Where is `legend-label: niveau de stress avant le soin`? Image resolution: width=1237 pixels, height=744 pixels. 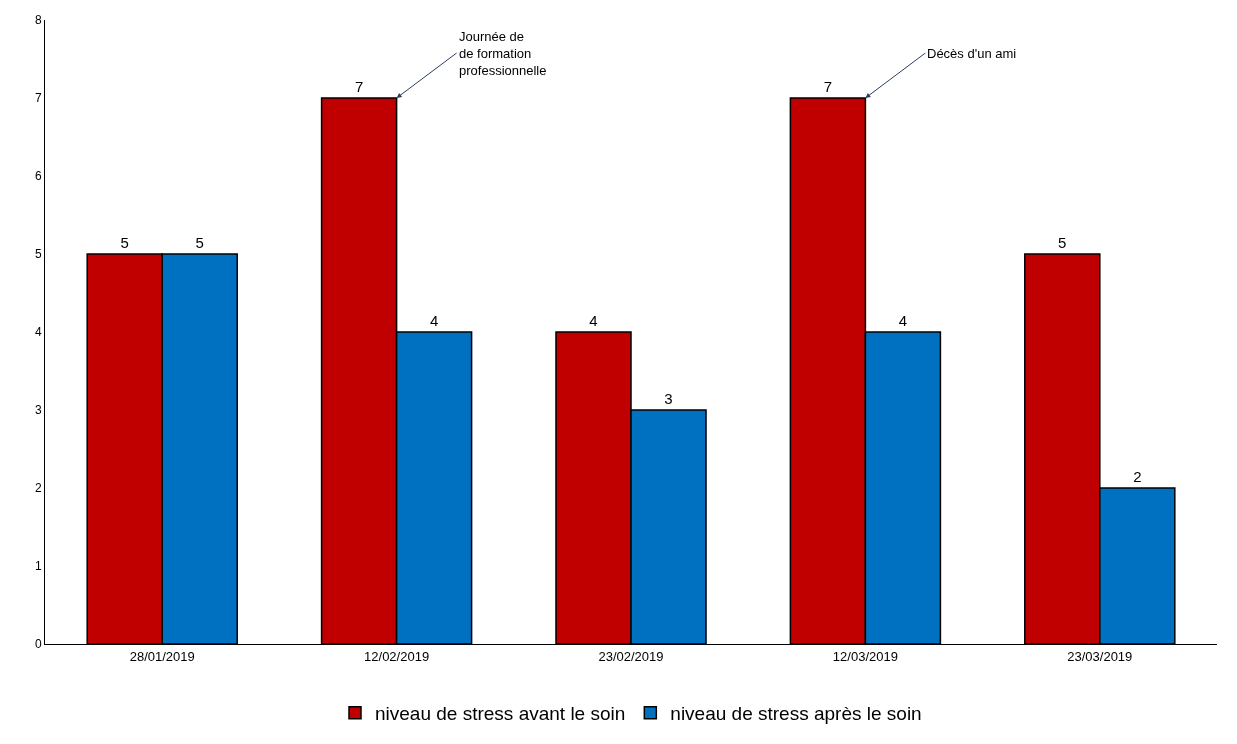 legend-label: niveau de stress avant le soin is located at coordinates (500, 714).